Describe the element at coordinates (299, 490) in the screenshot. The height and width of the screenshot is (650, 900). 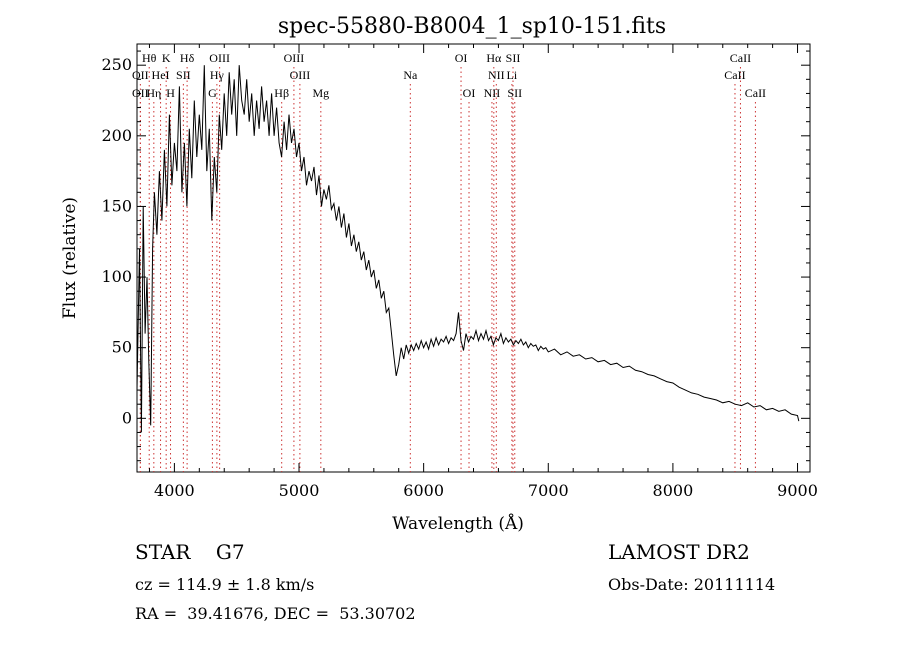
I see `x-tick-label: 5000` at that location.